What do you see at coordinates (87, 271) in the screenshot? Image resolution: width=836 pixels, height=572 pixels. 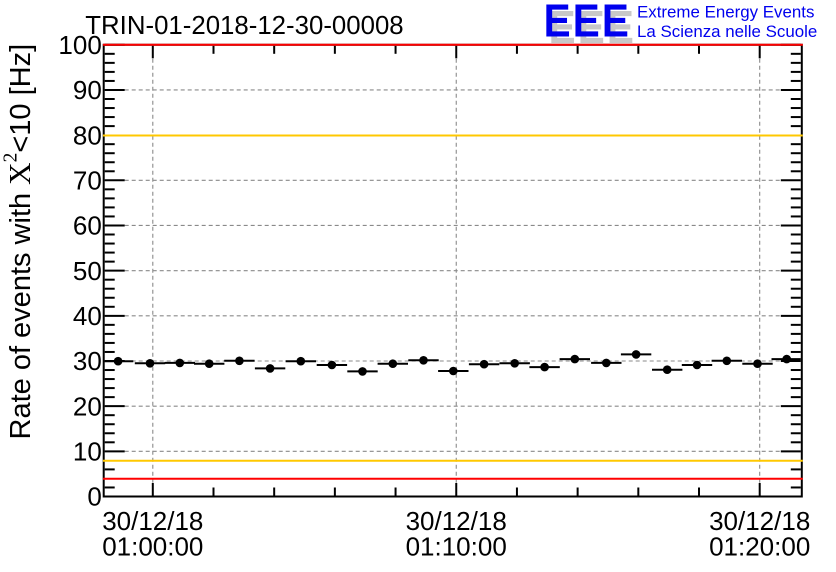 I see `svg-text: 50` at bounding box center [87, 271].